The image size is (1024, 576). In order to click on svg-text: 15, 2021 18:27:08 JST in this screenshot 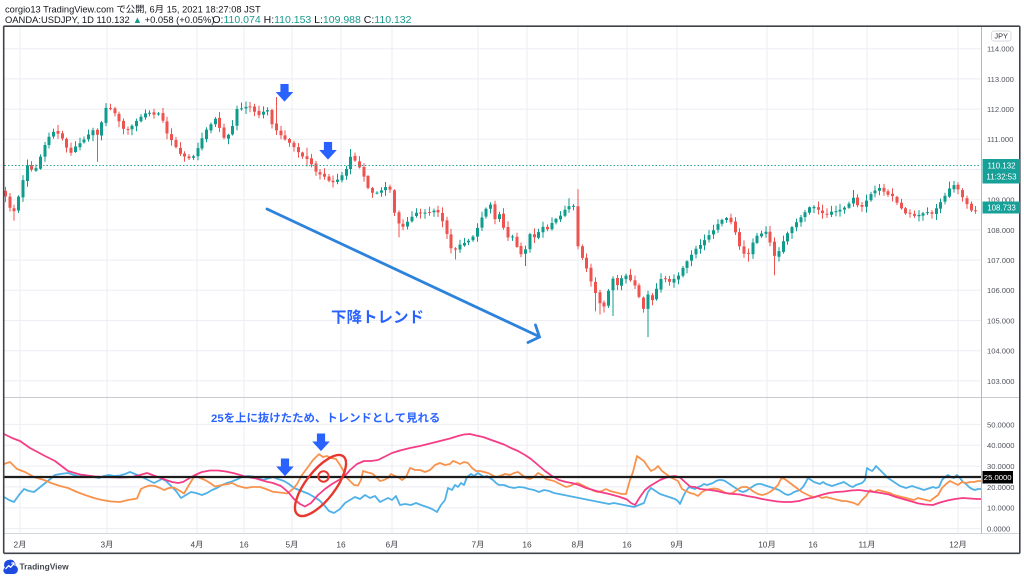, I will do `click(212, 9)`.